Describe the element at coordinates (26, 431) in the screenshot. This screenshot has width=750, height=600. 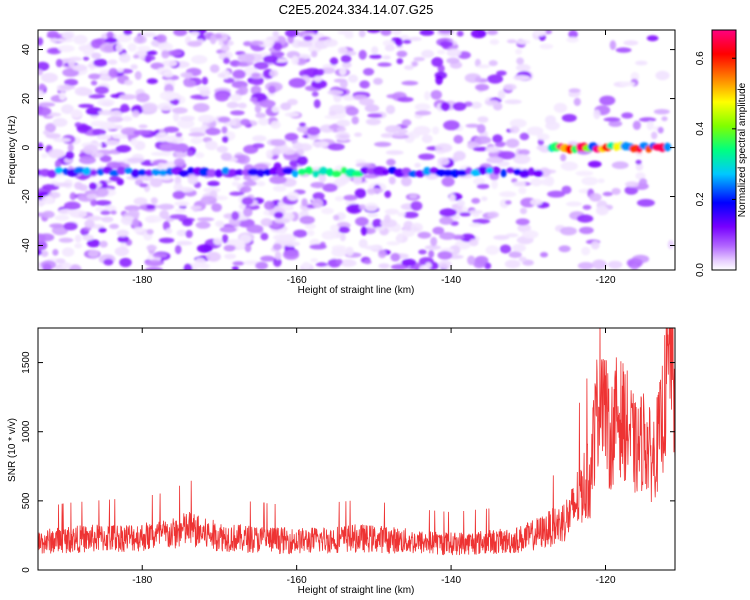
I see `snr-y-tick-label: 1000` at that location.